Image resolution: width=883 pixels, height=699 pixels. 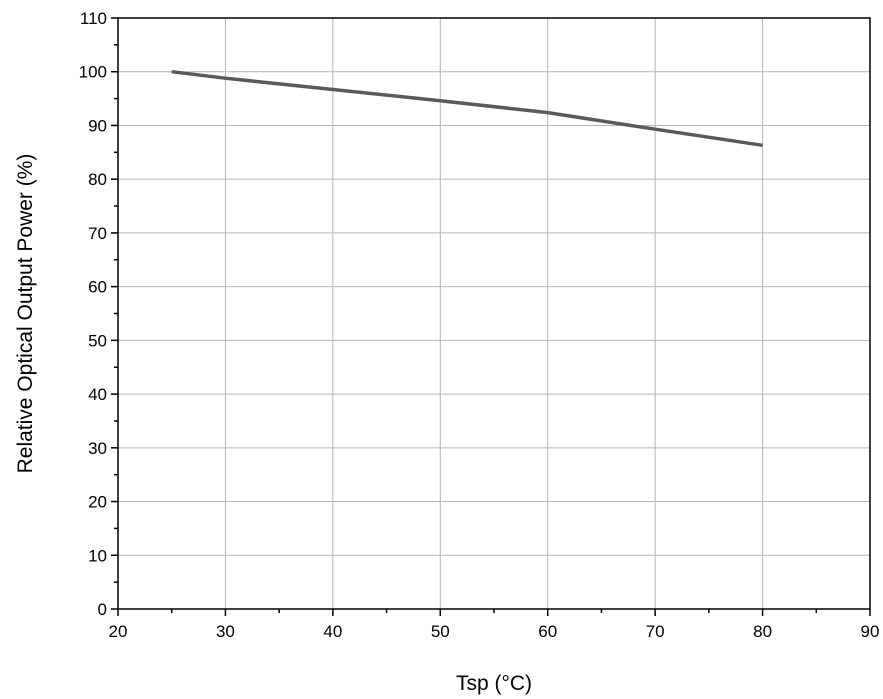 I want to click on y-tick-label: 70, so click(x=97, y=233).